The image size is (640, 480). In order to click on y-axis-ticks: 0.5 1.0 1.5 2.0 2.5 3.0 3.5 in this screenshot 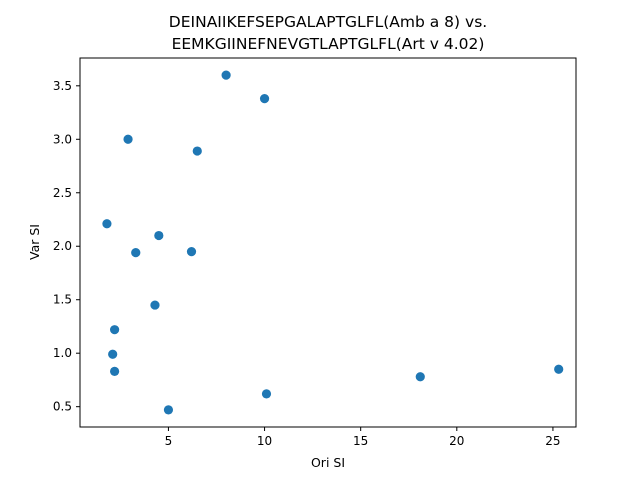, I will do `click(66, 246)`.